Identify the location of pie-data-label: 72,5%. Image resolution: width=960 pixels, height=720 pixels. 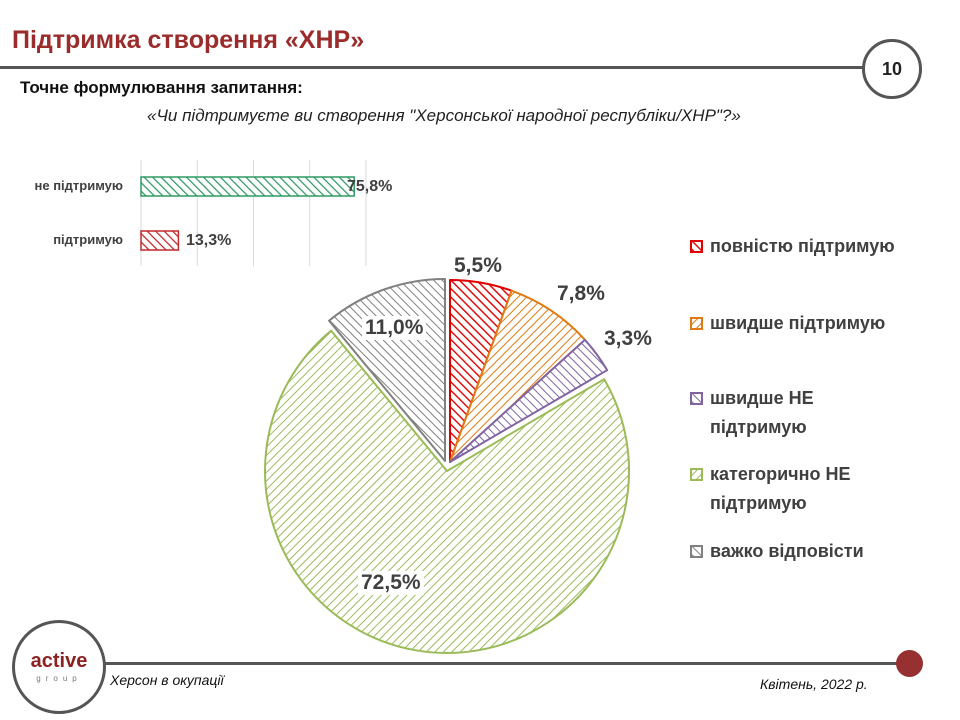
(391, 583).